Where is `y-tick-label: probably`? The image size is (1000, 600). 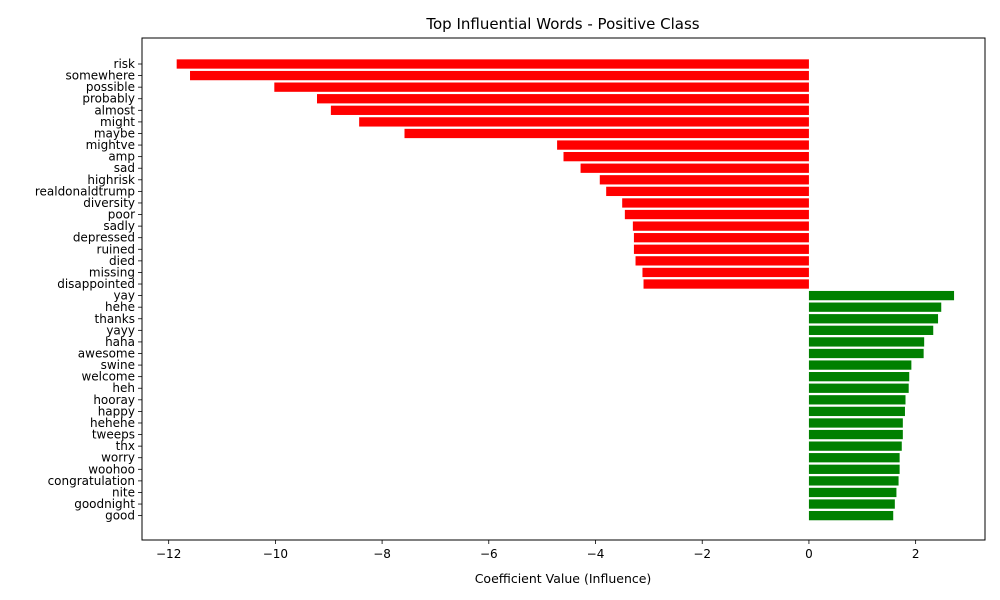
y-tick-label: probably is located at coordinates (108, 99).